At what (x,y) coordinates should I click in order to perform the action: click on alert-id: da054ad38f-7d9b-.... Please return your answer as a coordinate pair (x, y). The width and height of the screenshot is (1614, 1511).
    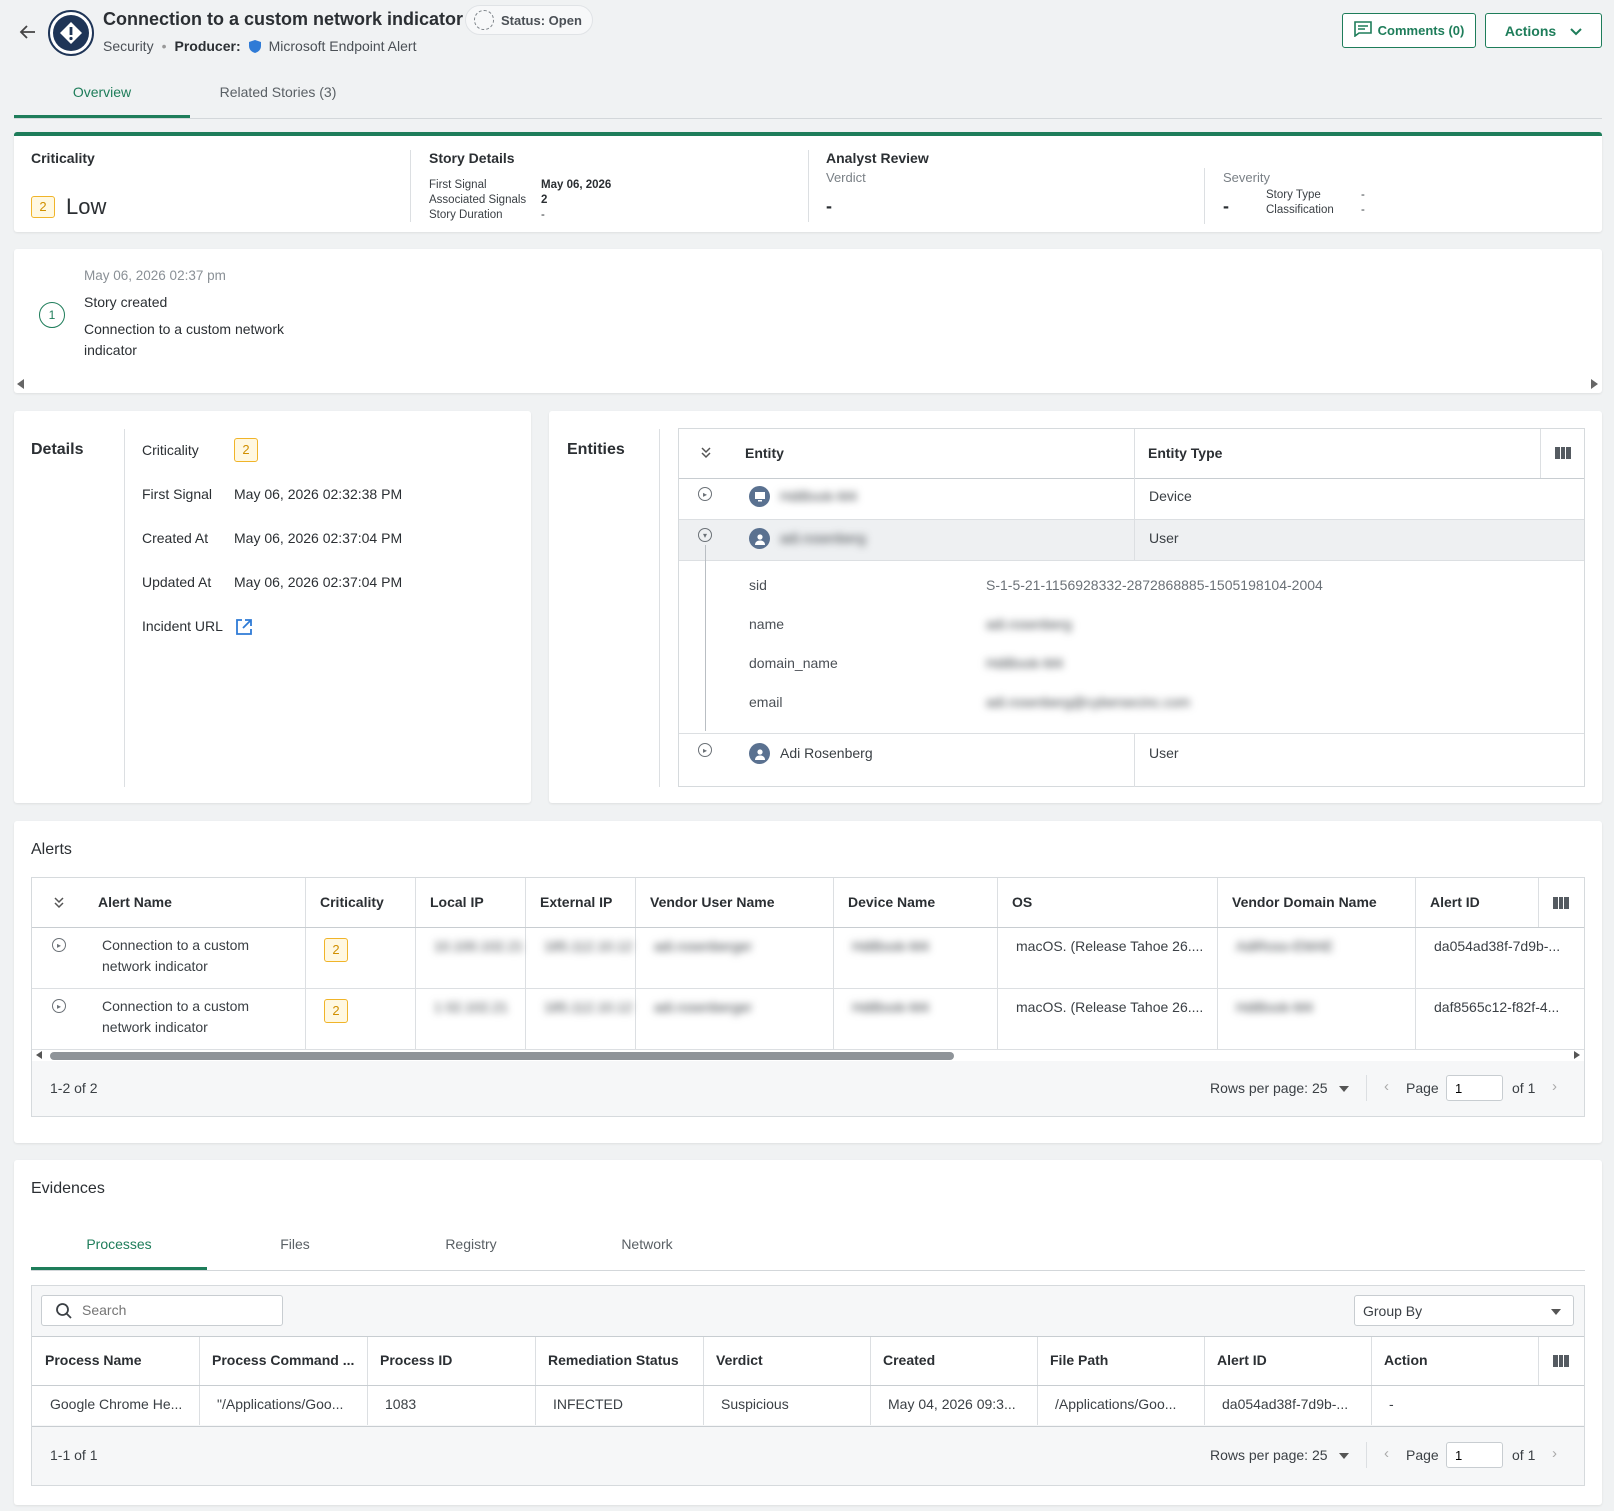
    Looking at the image, I should click on (1285, 1404).